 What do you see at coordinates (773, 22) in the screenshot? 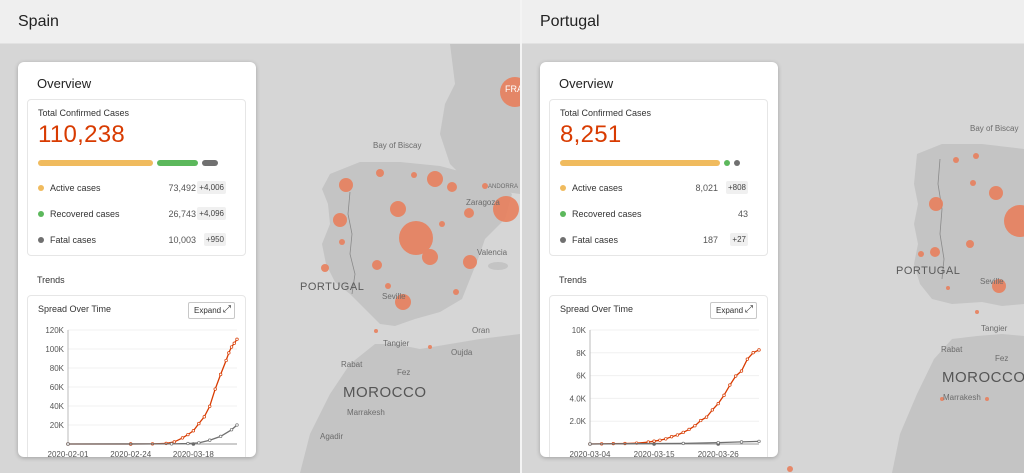
I see `panel-header: Portugal` at bounding box center [773, 22].